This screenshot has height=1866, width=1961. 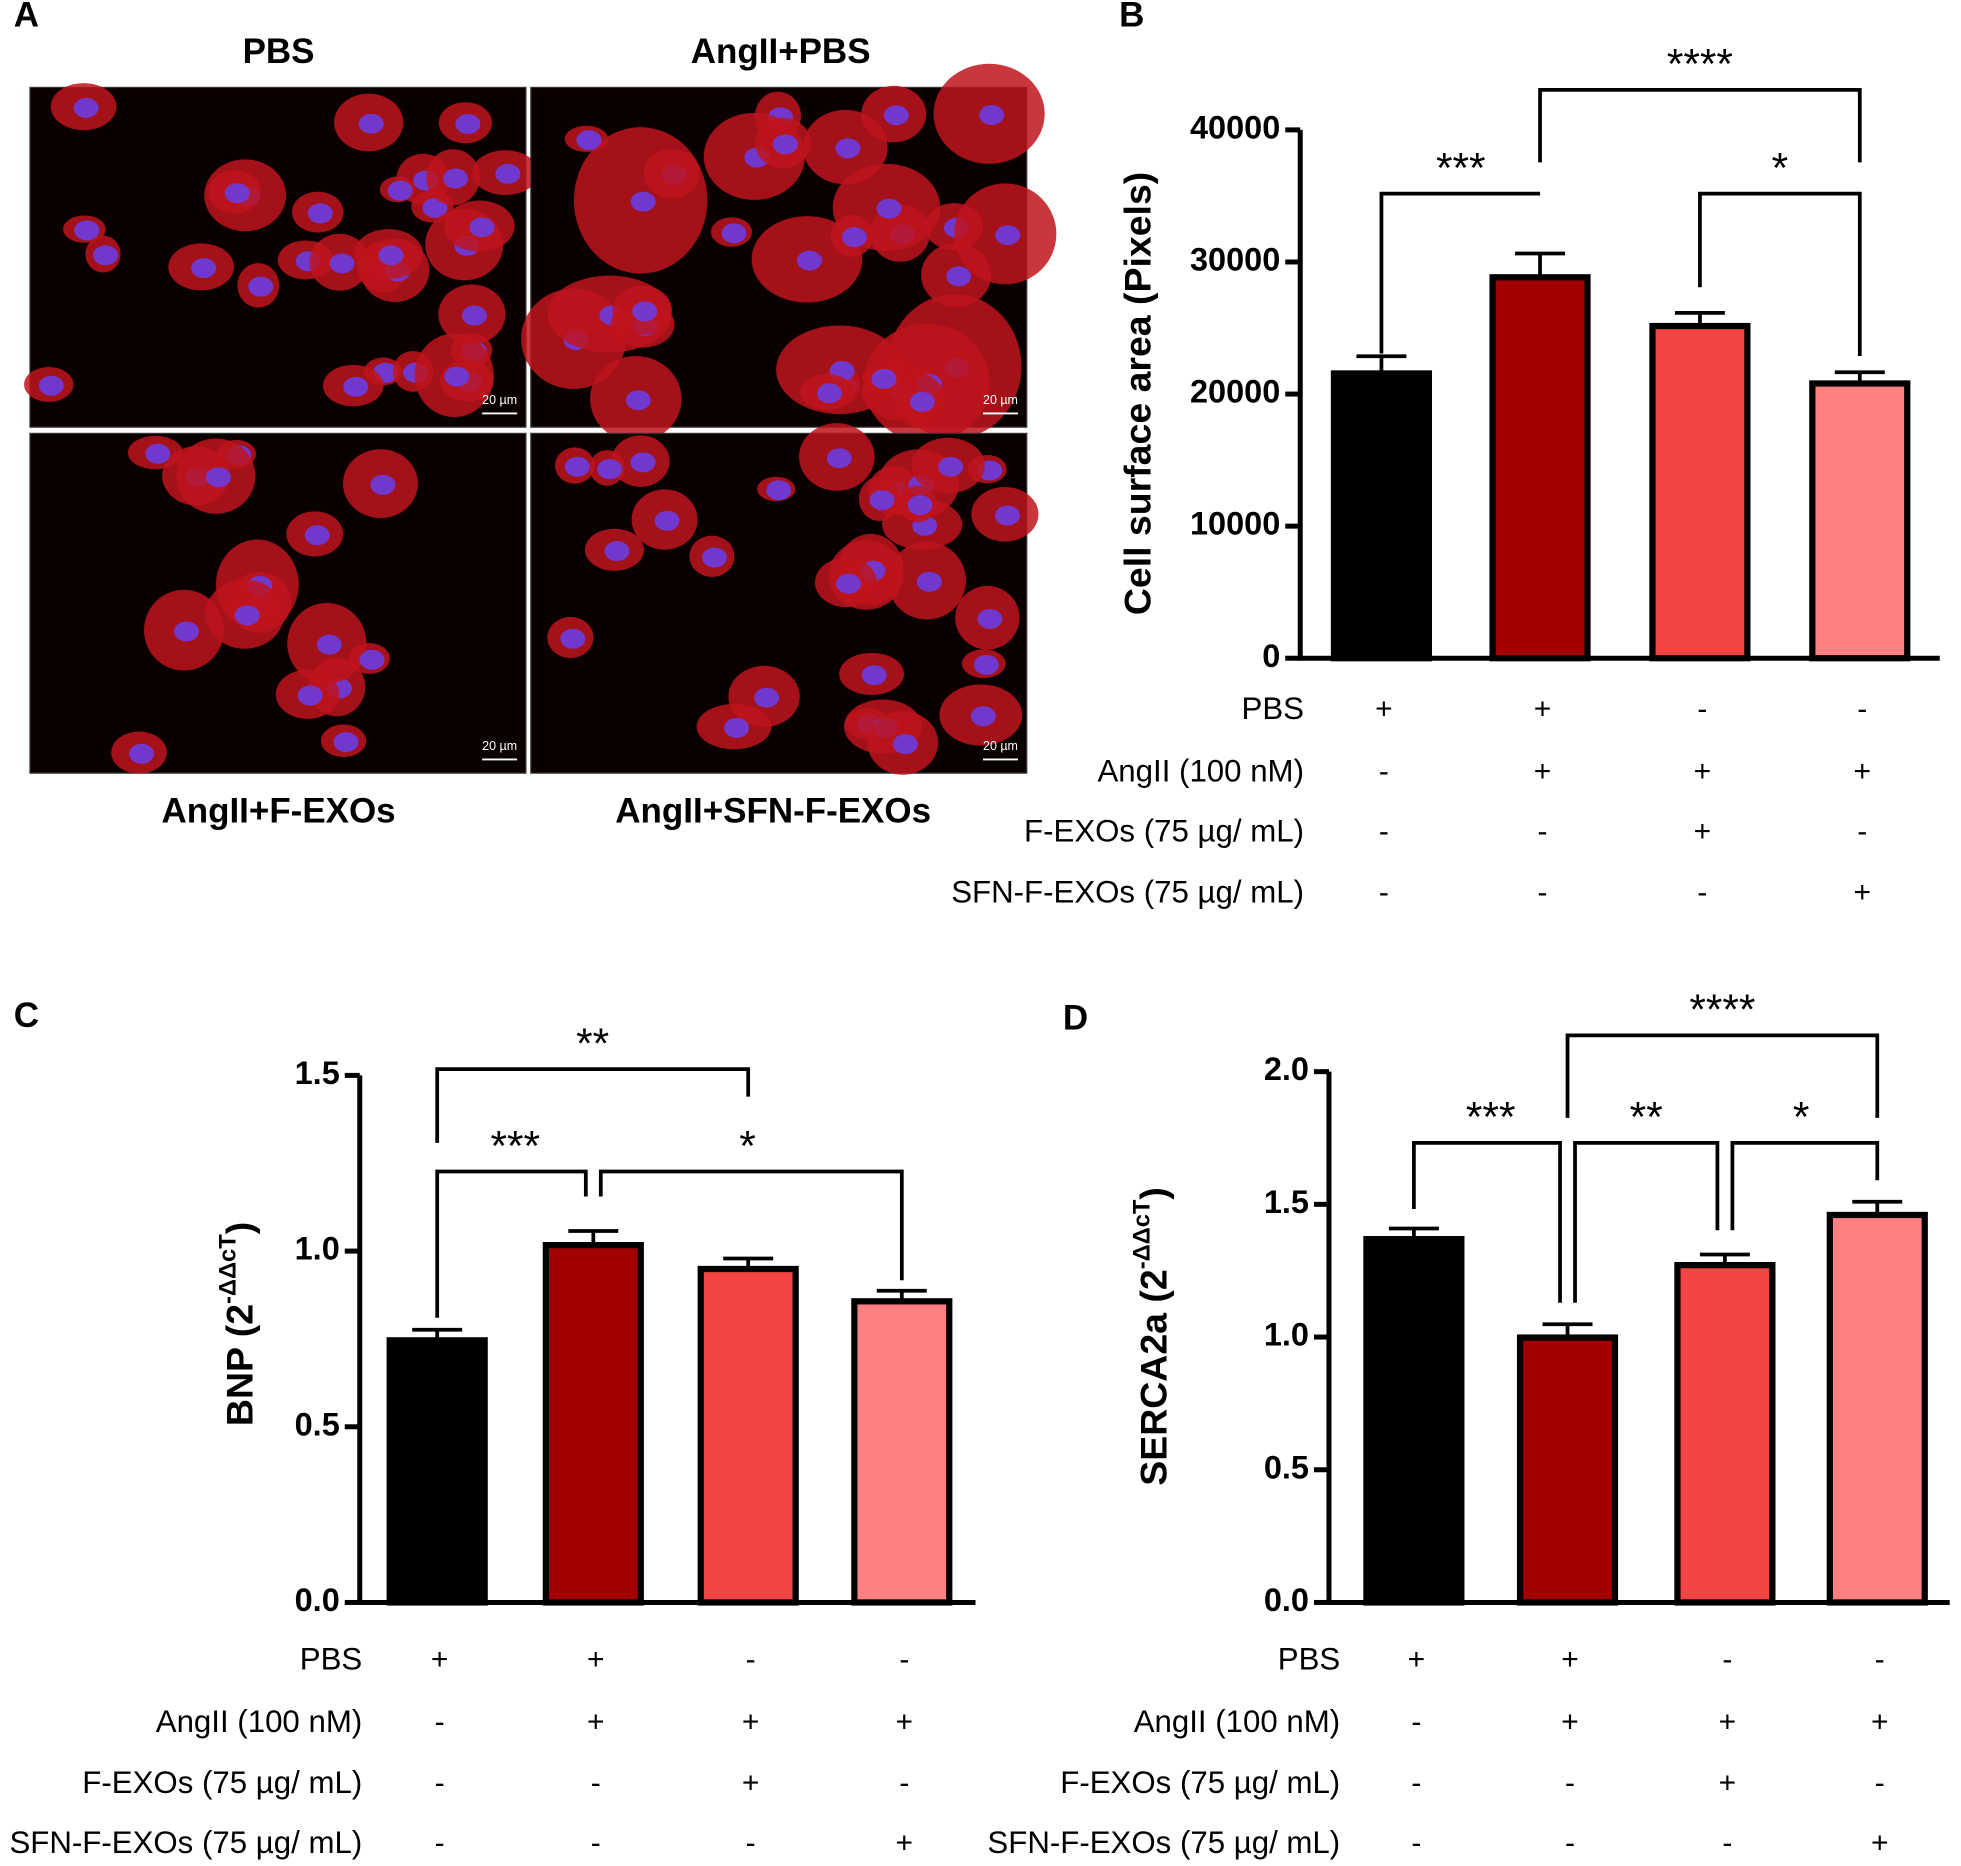 I want to click on y-tick-label: 20000, so click(x=1235, y=392).